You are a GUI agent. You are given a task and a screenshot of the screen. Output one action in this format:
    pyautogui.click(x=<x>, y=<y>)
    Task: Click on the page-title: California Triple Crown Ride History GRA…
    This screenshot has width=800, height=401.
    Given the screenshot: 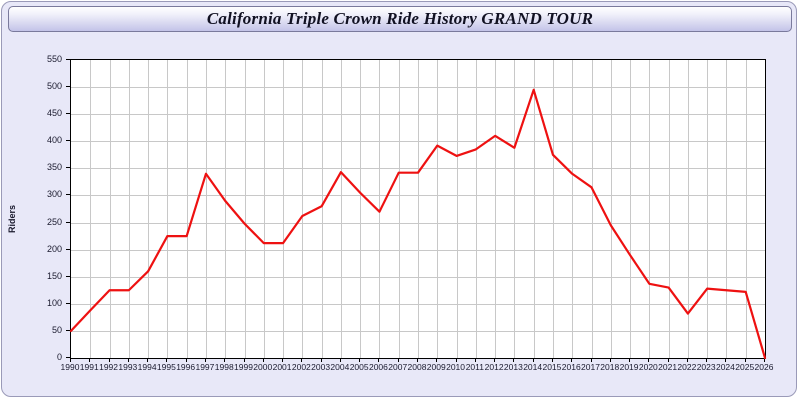 What is the action you would take?
    pyautogui.click(x=400, y=18)
    